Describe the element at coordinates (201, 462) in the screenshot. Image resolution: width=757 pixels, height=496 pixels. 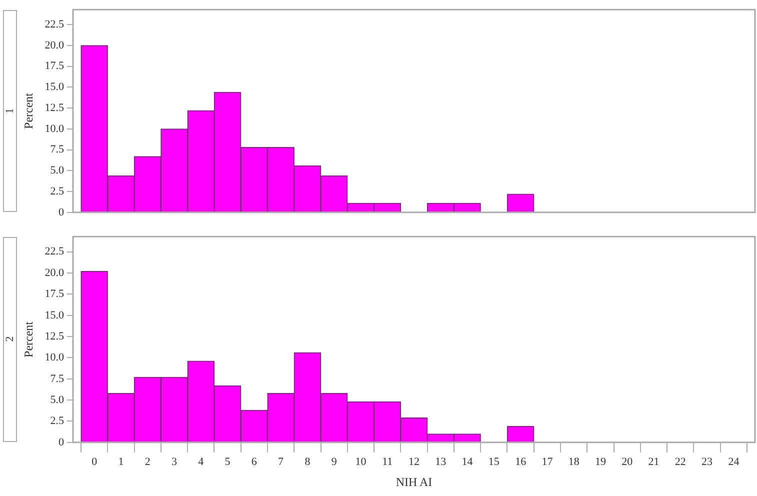
I see `x-tick-label: 4` at that location.